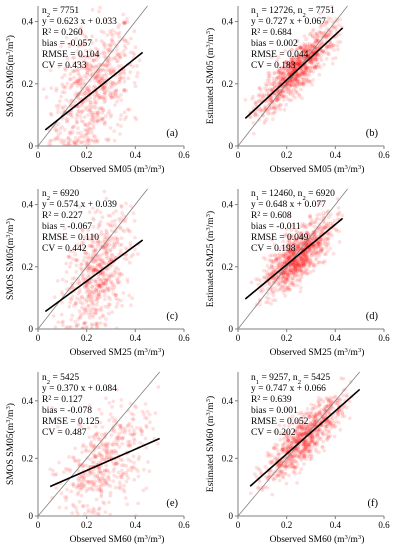  Describe the element at coordinates (317, 540) in the screenshot. I see `x-axis-label: Observed SM60 (m3/m3)` at that location.